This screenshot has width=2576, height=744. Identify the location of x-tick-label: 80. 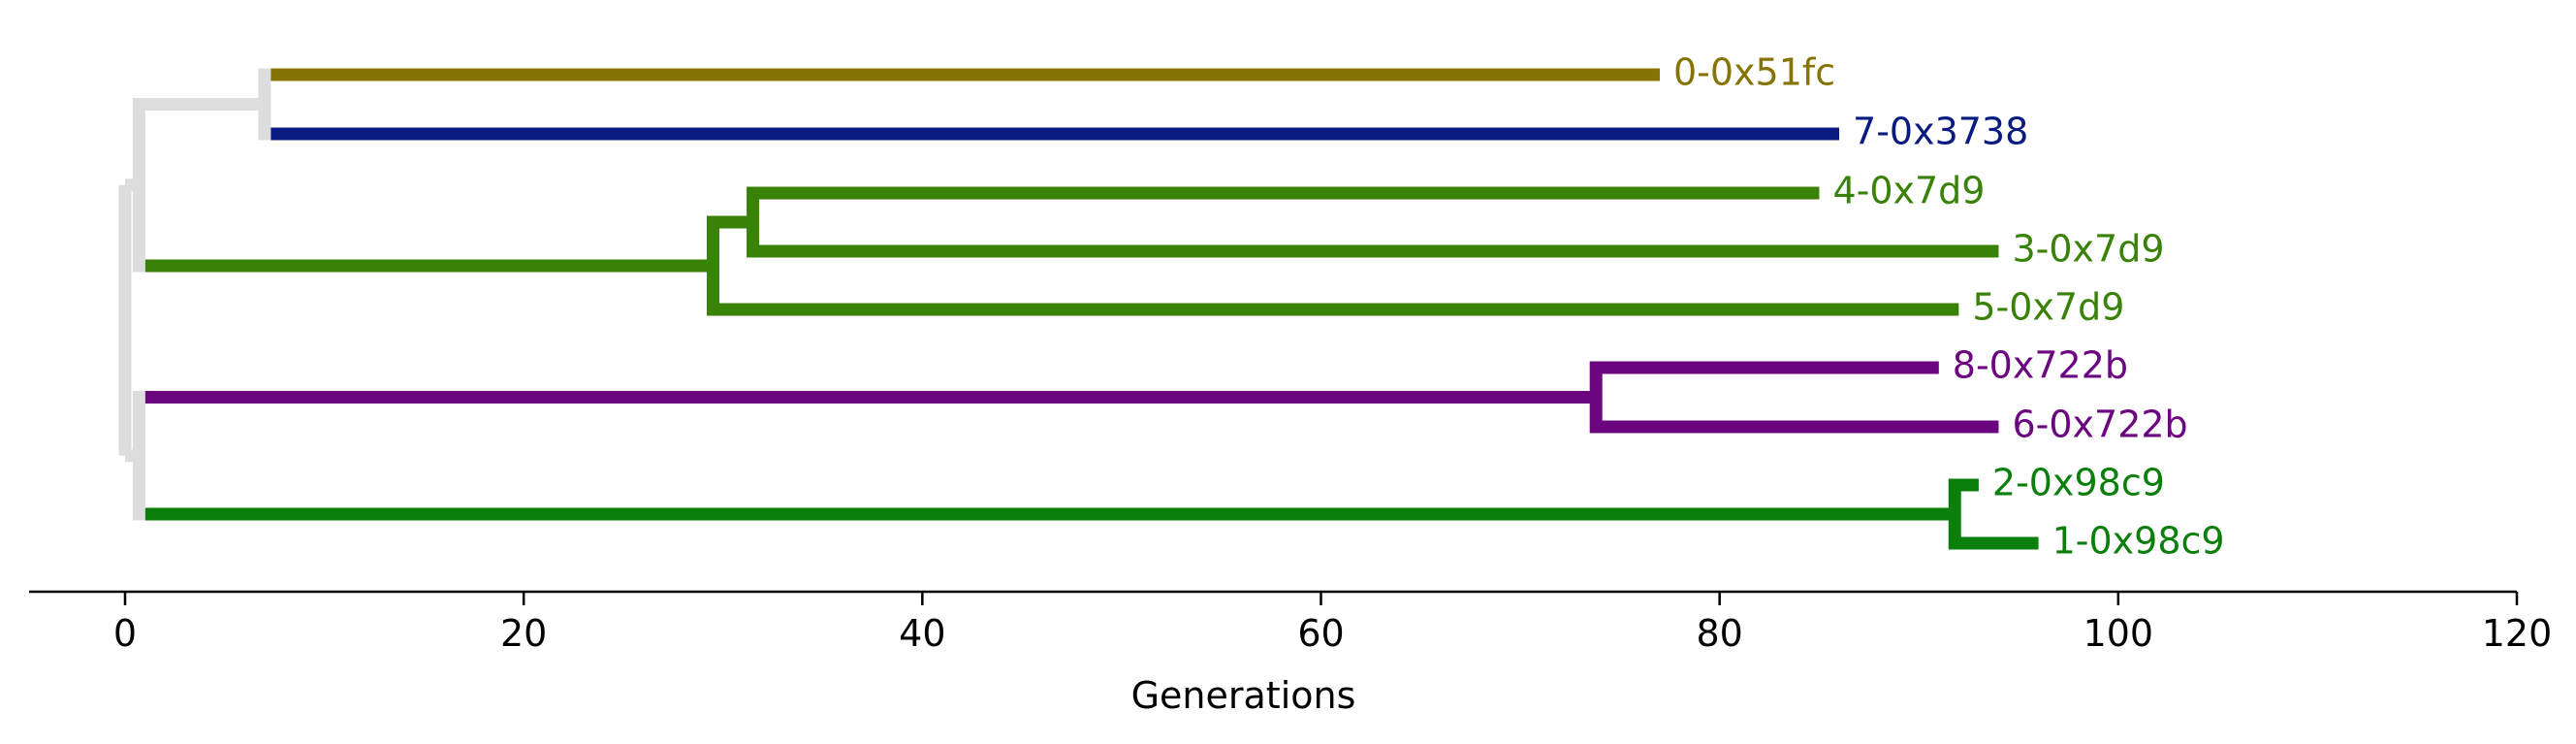
(1719, 634).